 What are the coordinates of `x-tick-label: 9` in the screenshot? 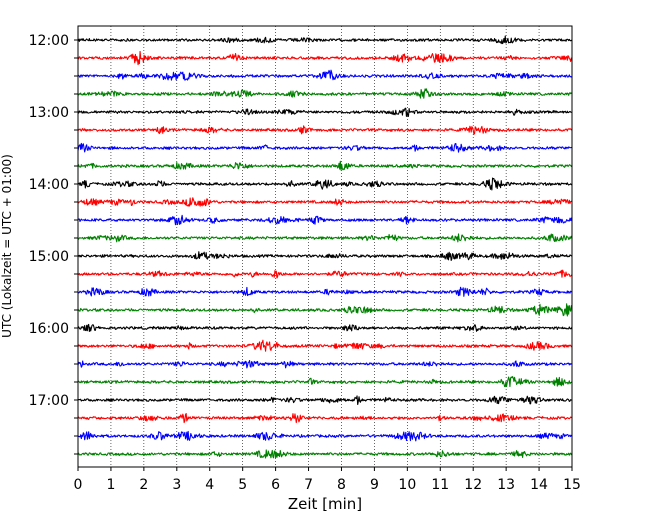 It's located at (374, 485).